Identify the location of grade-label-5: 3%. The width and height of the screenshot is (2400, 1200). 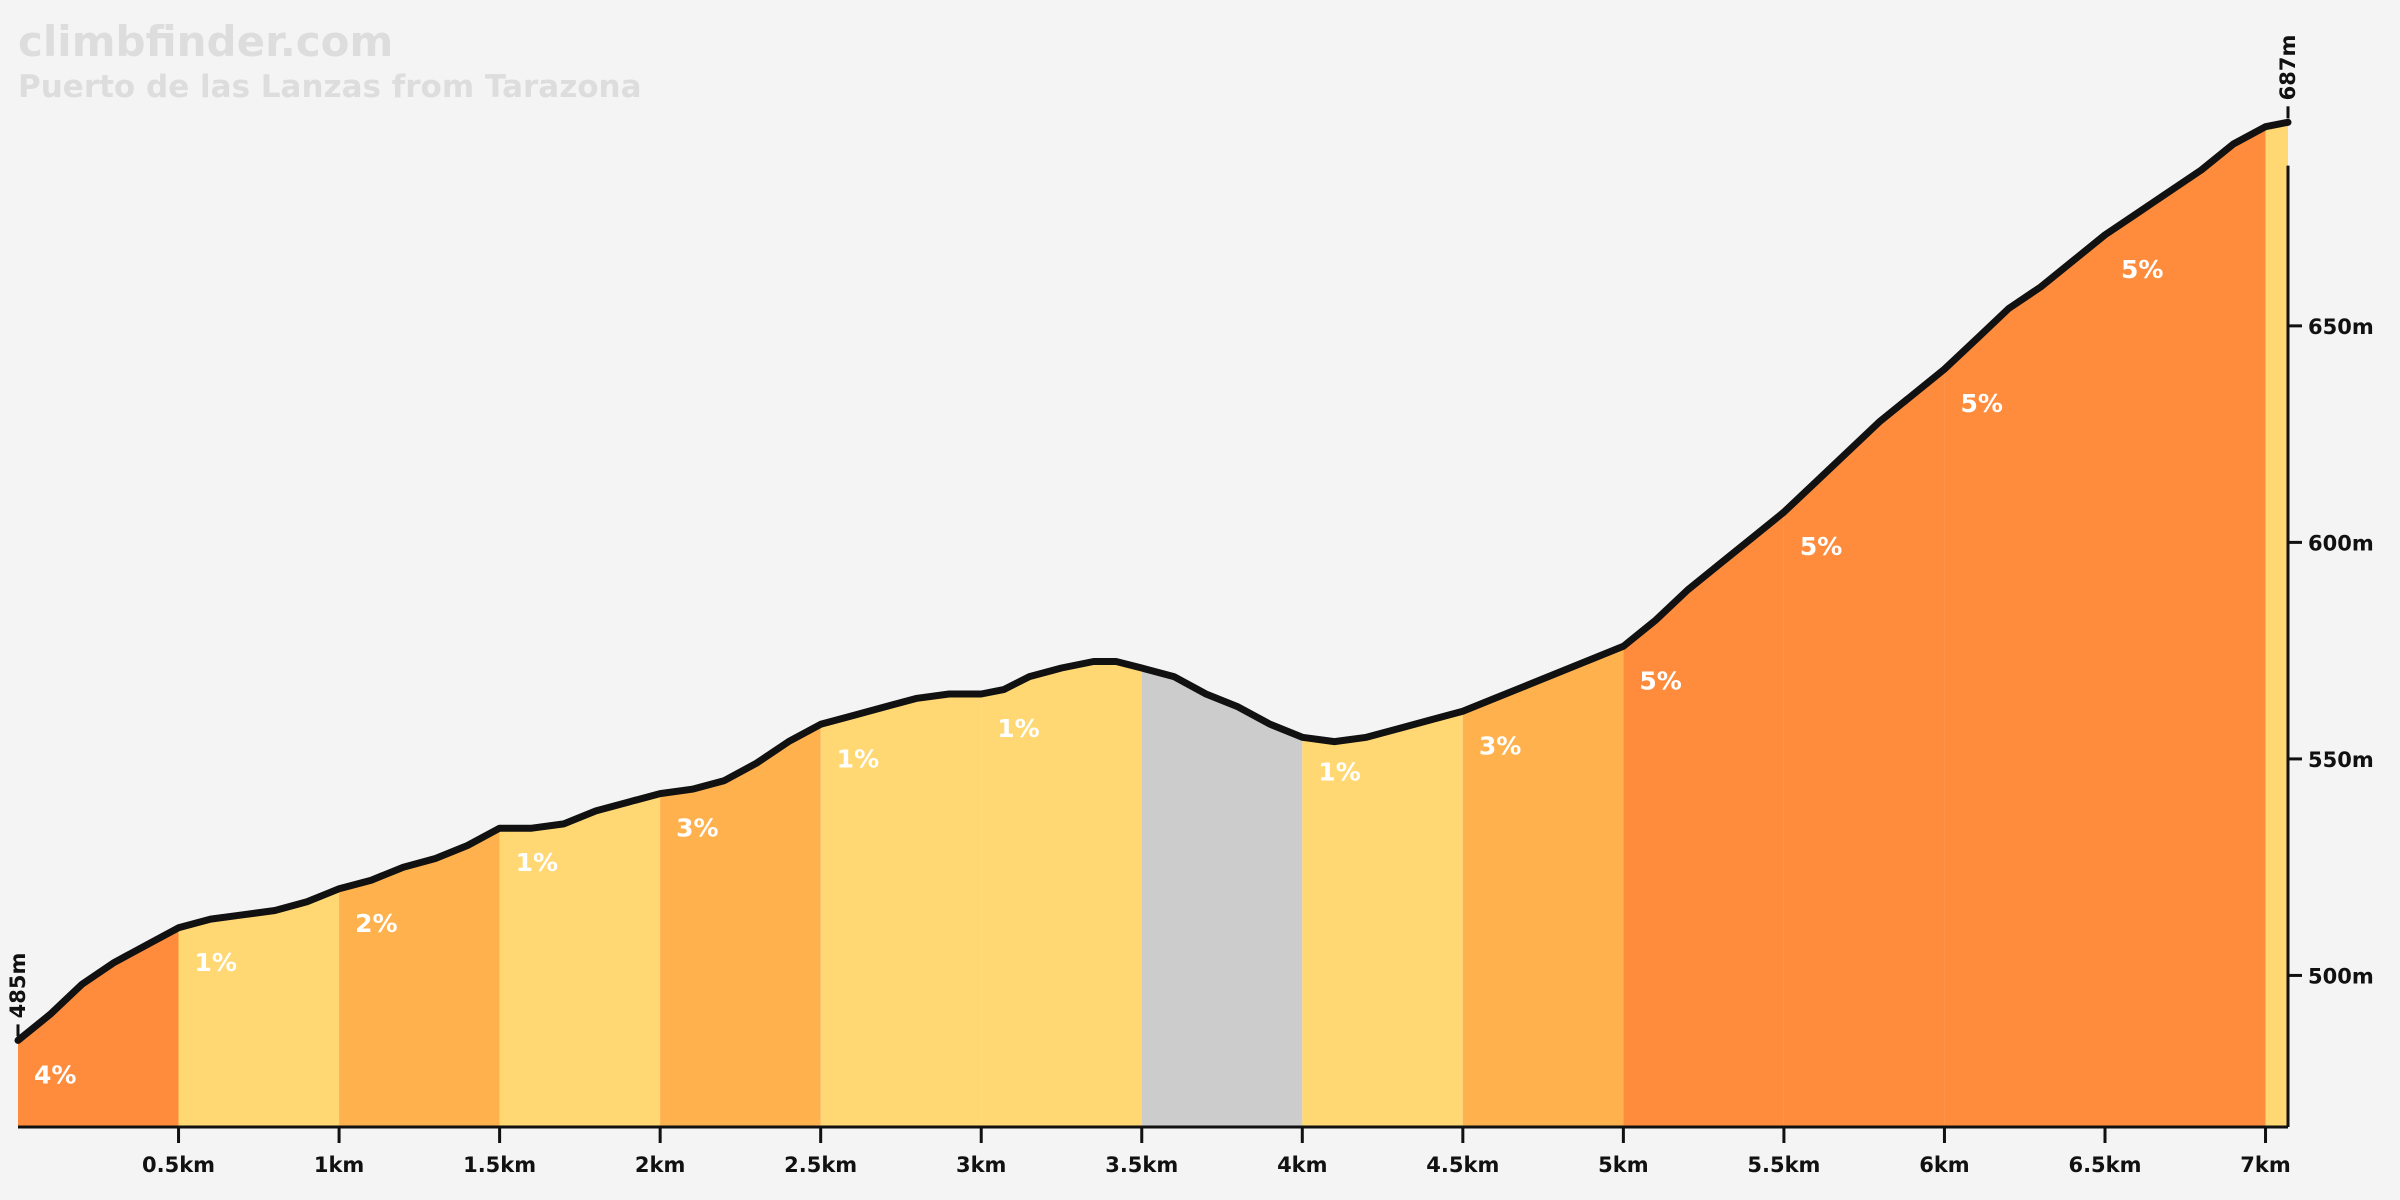
(697, 828).